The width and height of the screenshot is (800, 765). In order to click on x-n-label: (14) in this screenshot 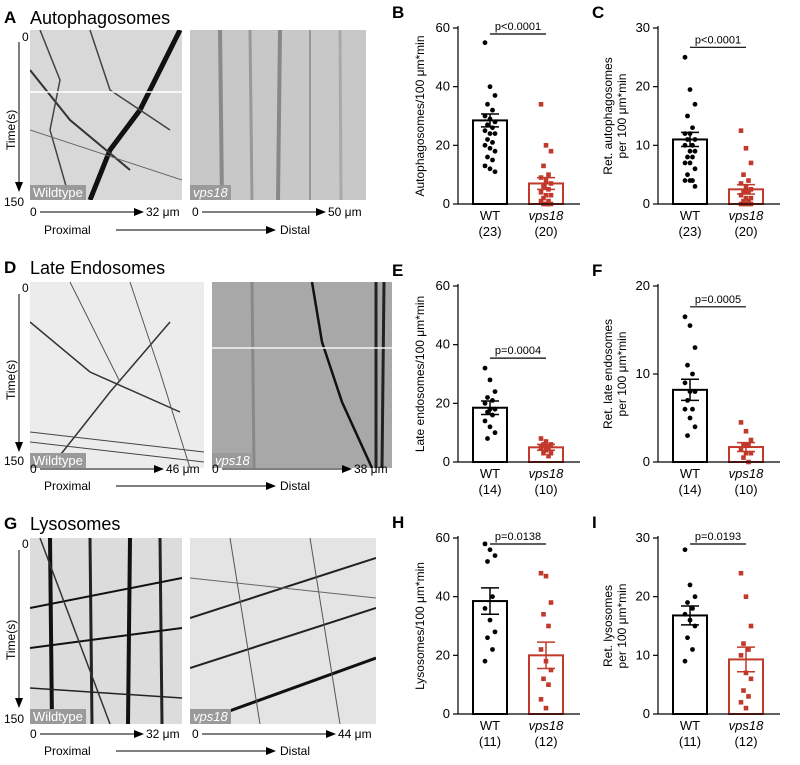, I will do `click(489, 489)`.